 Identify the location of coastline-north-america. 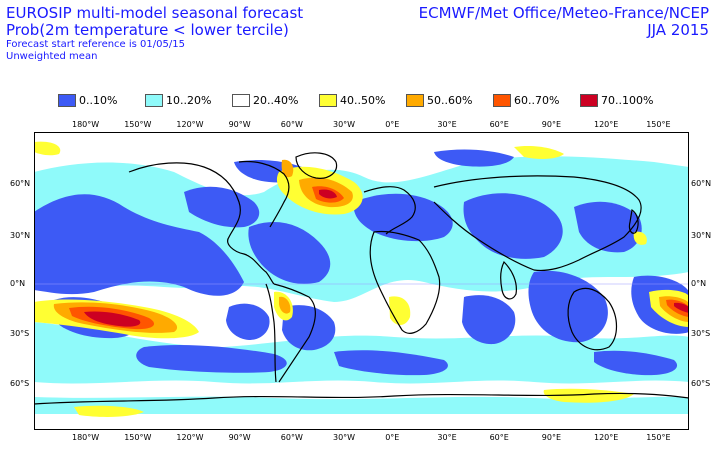
(201, 223).